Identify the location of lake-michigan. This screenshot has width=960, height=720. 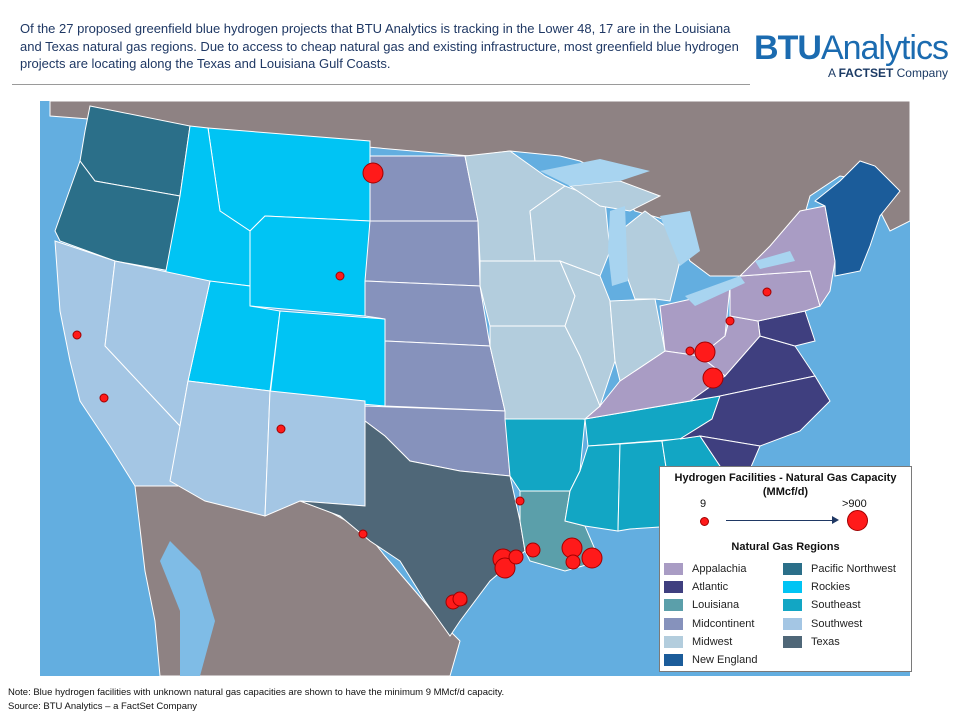
(618, 246).